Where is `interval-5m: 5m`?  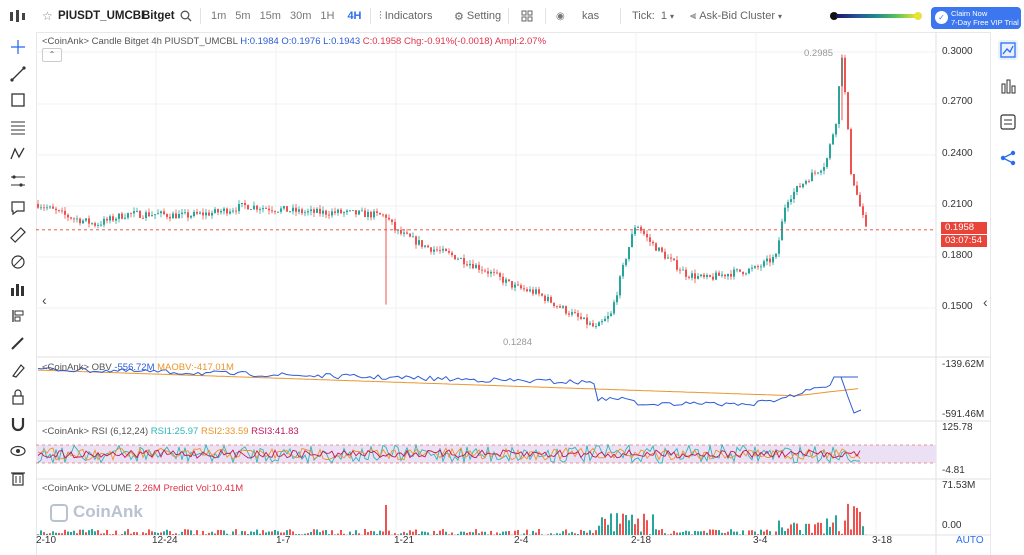
interval-5m: 5m is located at coordinates (243, 16).